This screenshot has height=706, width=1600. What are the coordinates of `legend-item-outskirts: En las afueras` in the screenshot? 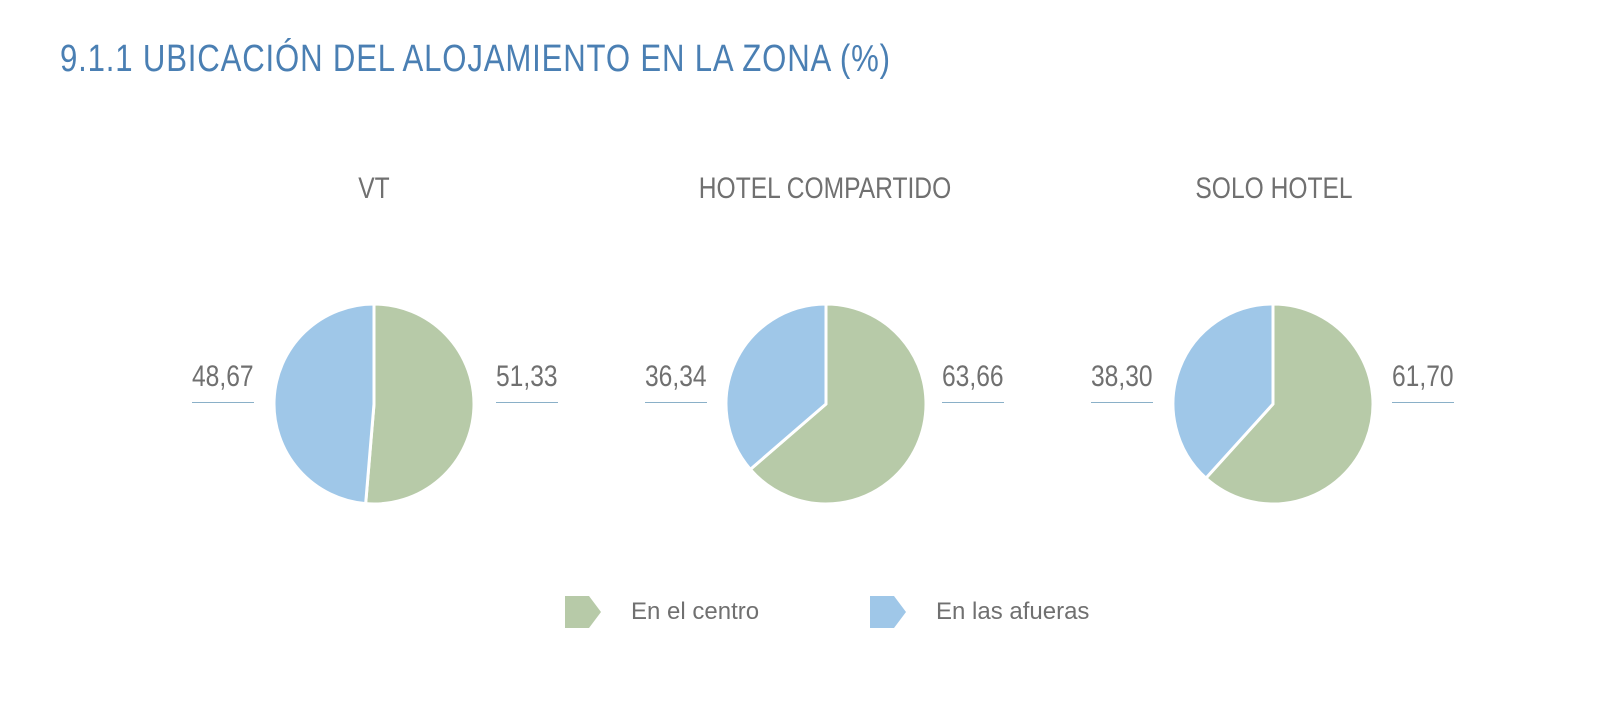 It's located at (979, 612).